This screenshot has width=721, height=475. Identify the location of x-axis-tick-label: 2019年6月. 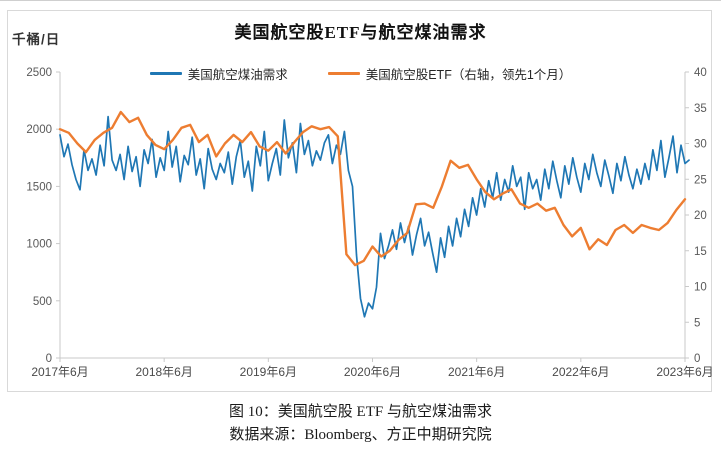
(268, 372).